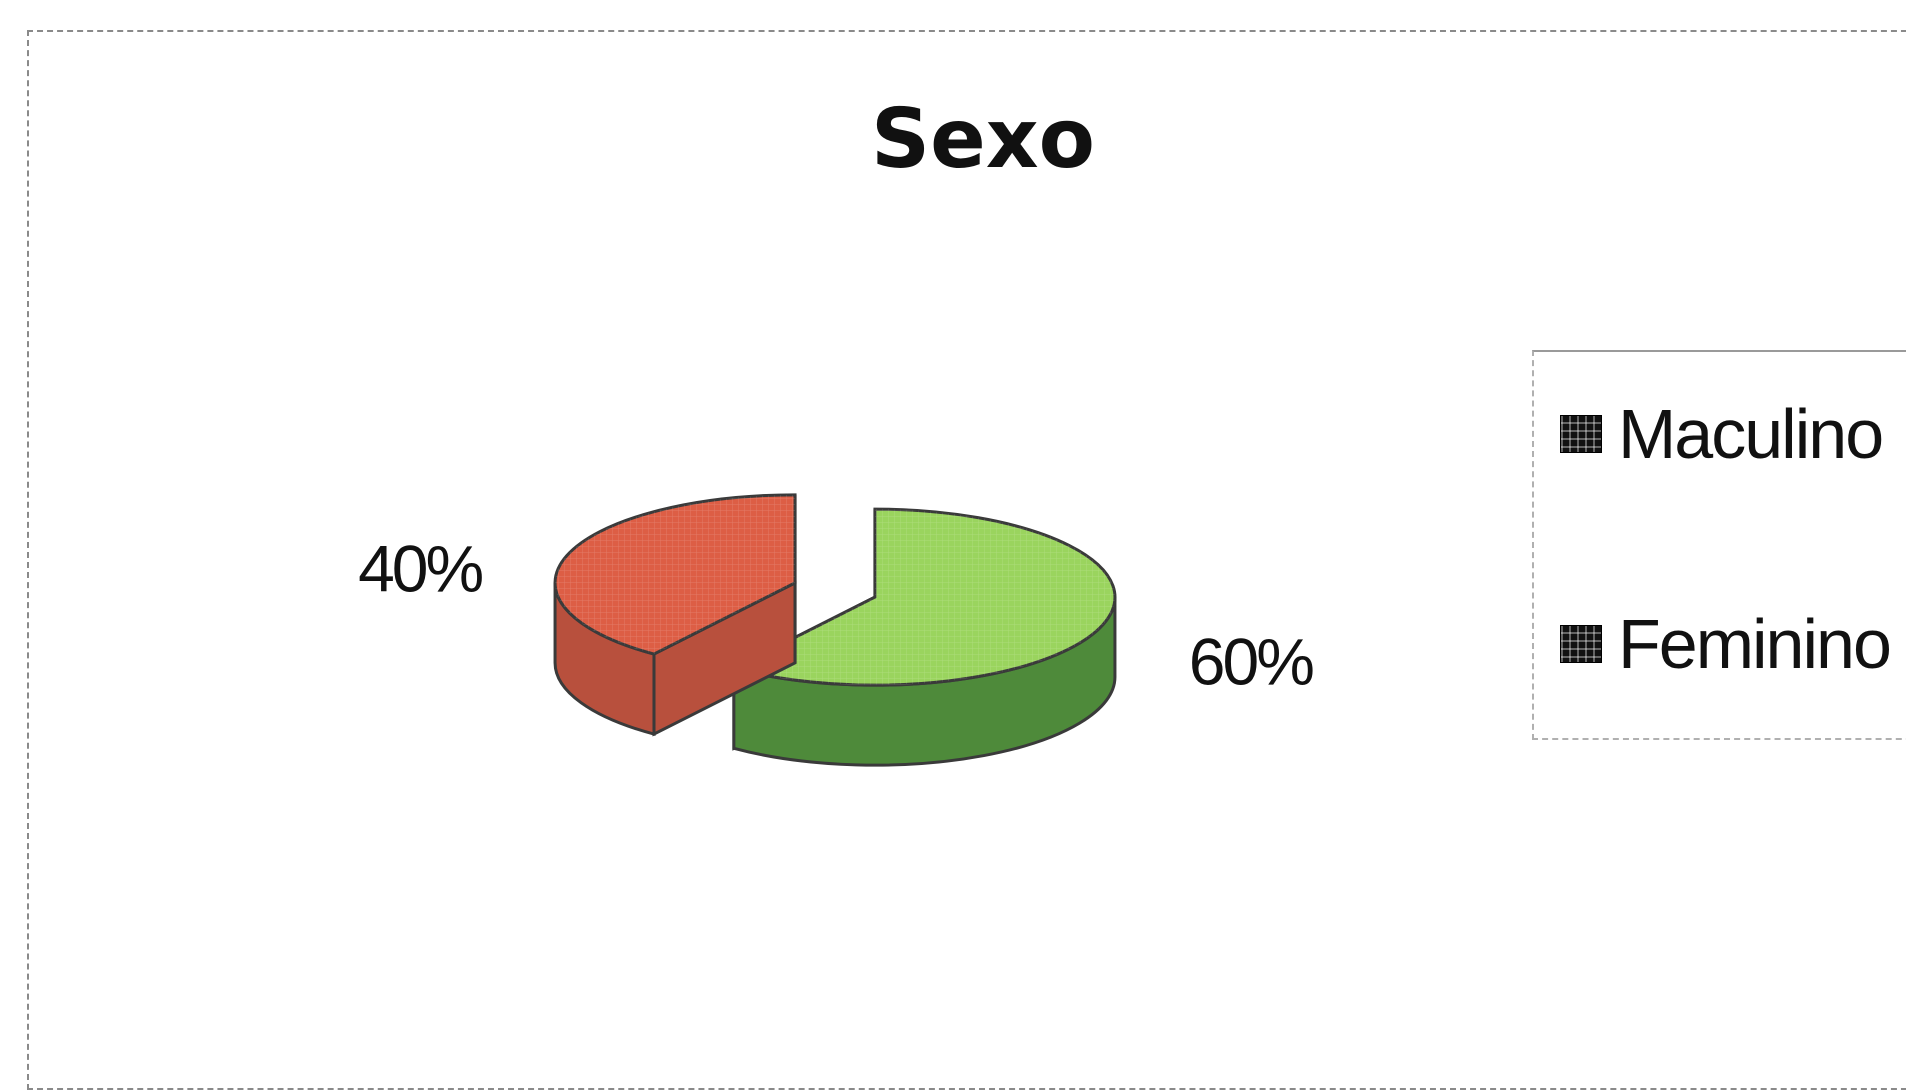 The height and width of the screenshot is (1090, 1906). What do you see at coordinates (1751, 434) in the screenshot?
I see `legend-label-maculino: Maculino` at bounding box center [1751, 434].